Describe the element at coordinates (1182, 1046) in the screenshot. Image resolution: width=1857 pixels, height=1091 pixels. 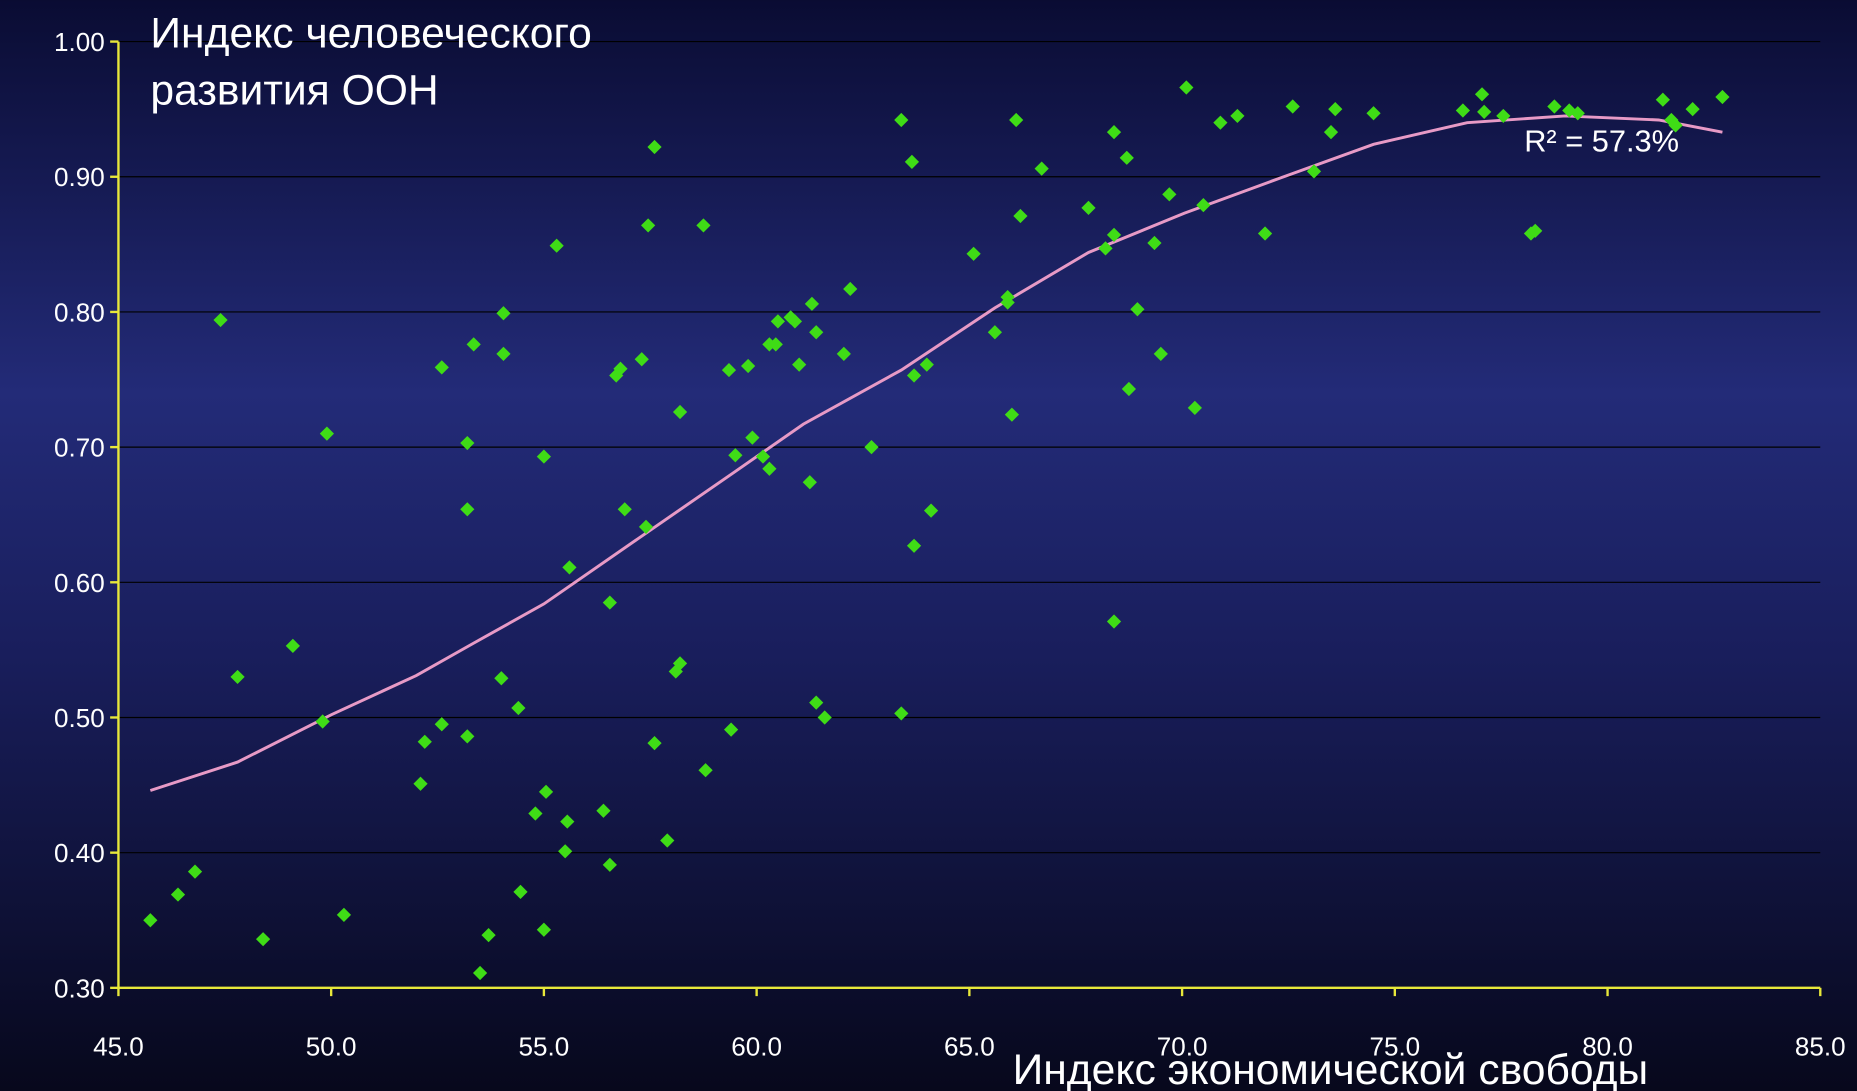
I see `x-tick-label: 70.0` at that location.